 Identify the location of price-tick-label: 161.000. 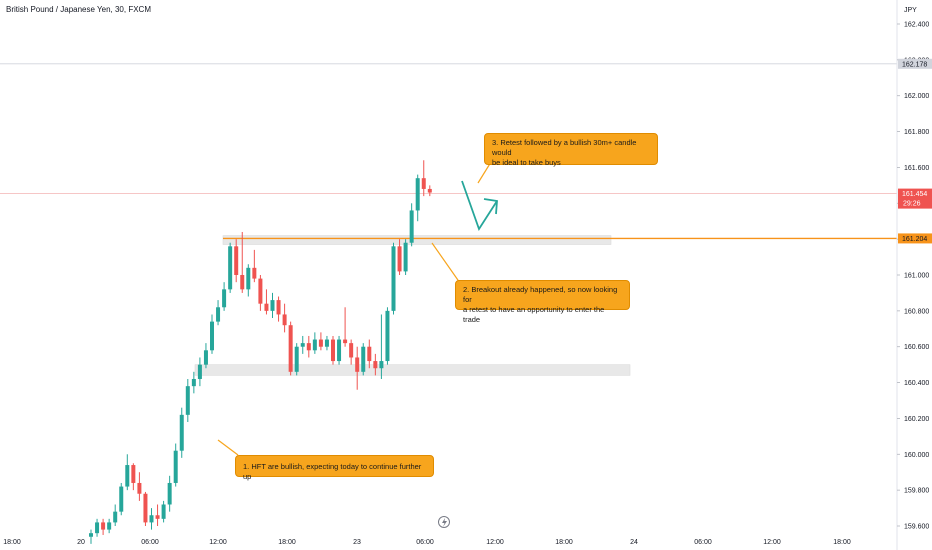
(916, 276).